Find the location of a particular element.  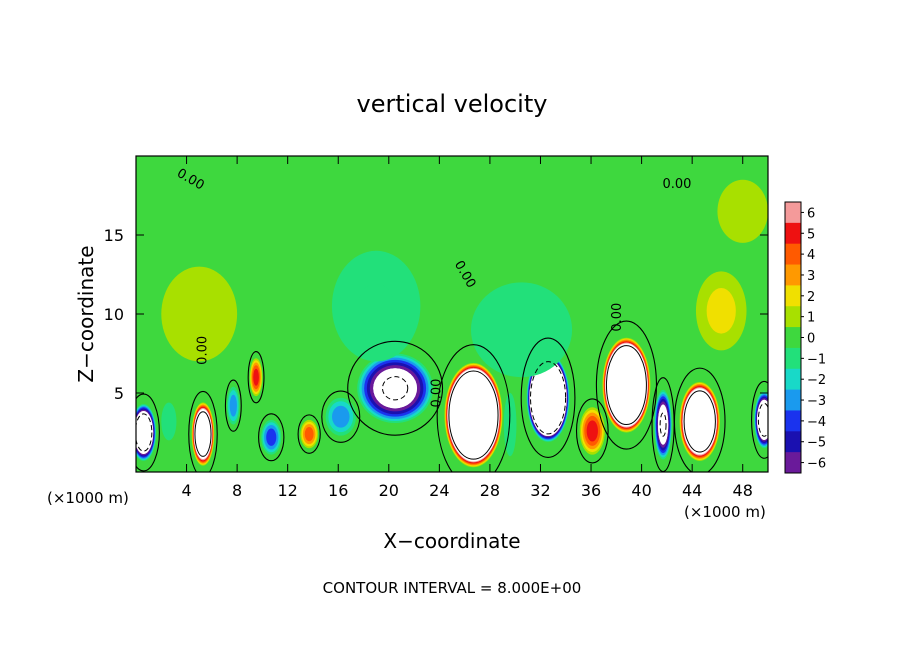

colorbar-label: −3 is located at coordinates (816, 401).